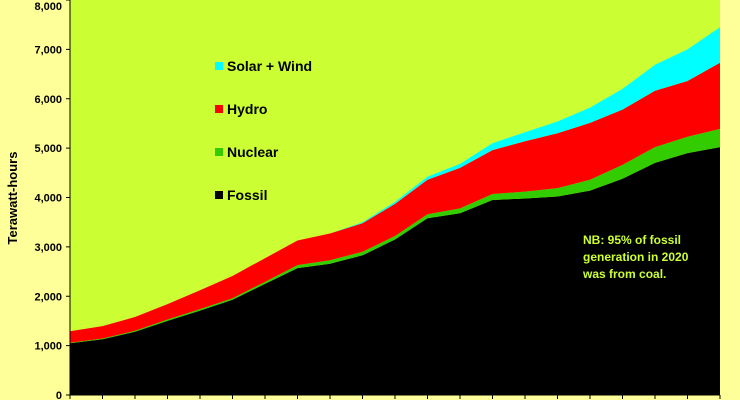 The height and width of the screenshot is (400, 740). Describe the element at coordinates (48, 297) in the screenshot. I see `y-tick-label: 2,000` at that location.